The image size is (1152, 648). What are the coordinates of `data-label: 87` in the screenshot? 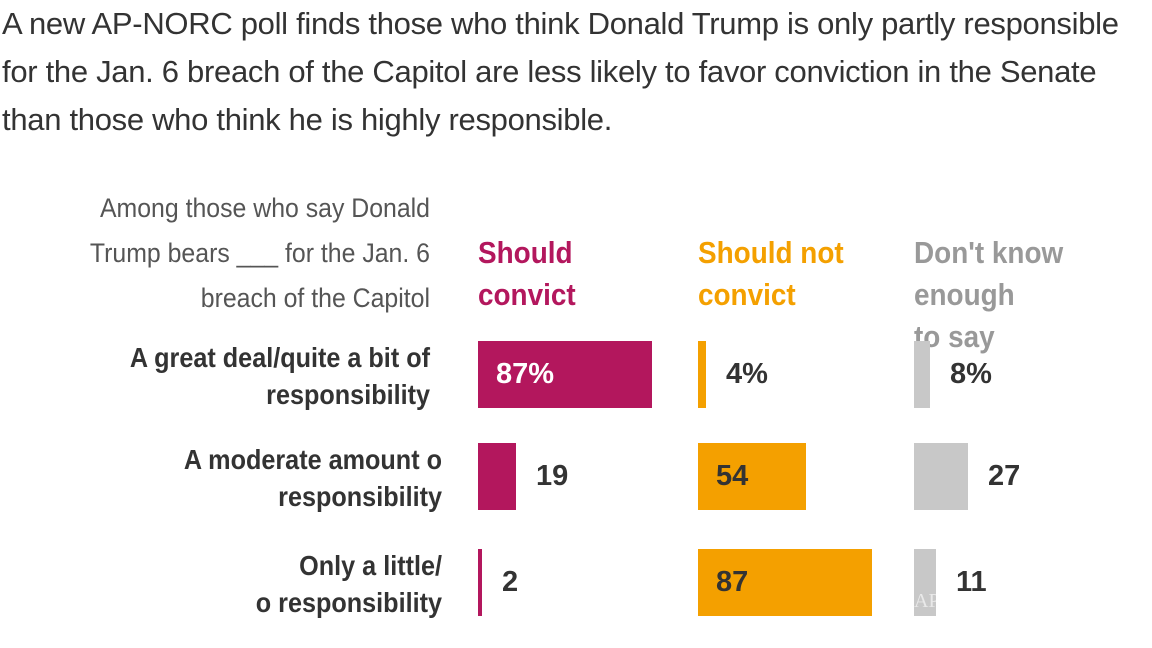 It's located at (732, 582).